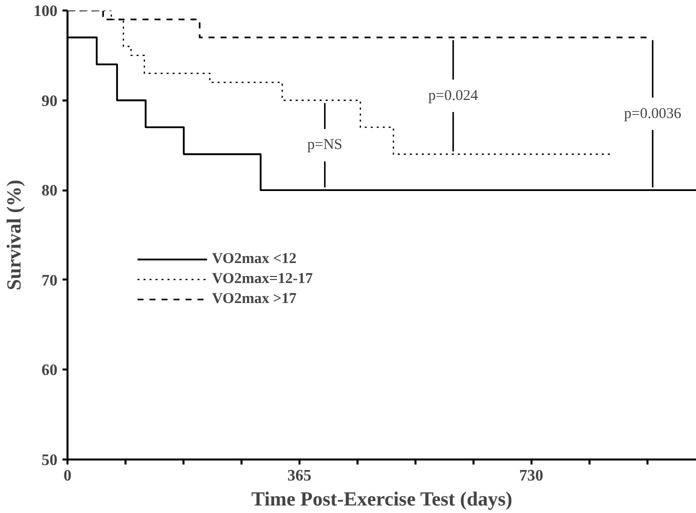 The height and width of the screenshot is (513, 696). I want to click on legend-label: VO2max=12-17, so click(262, 279).